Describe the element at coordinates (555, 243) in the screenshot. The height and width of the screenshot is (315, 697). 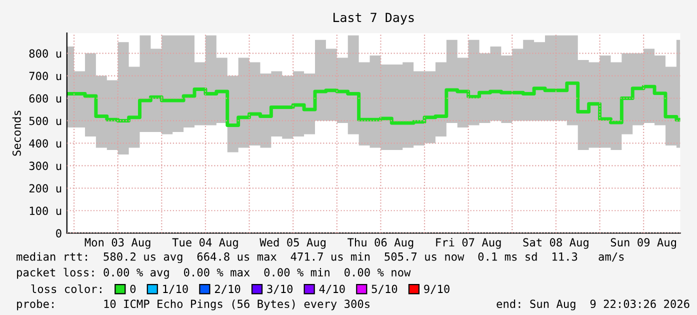
I see `x-tick-label: Sat 08 Aug` at that location.